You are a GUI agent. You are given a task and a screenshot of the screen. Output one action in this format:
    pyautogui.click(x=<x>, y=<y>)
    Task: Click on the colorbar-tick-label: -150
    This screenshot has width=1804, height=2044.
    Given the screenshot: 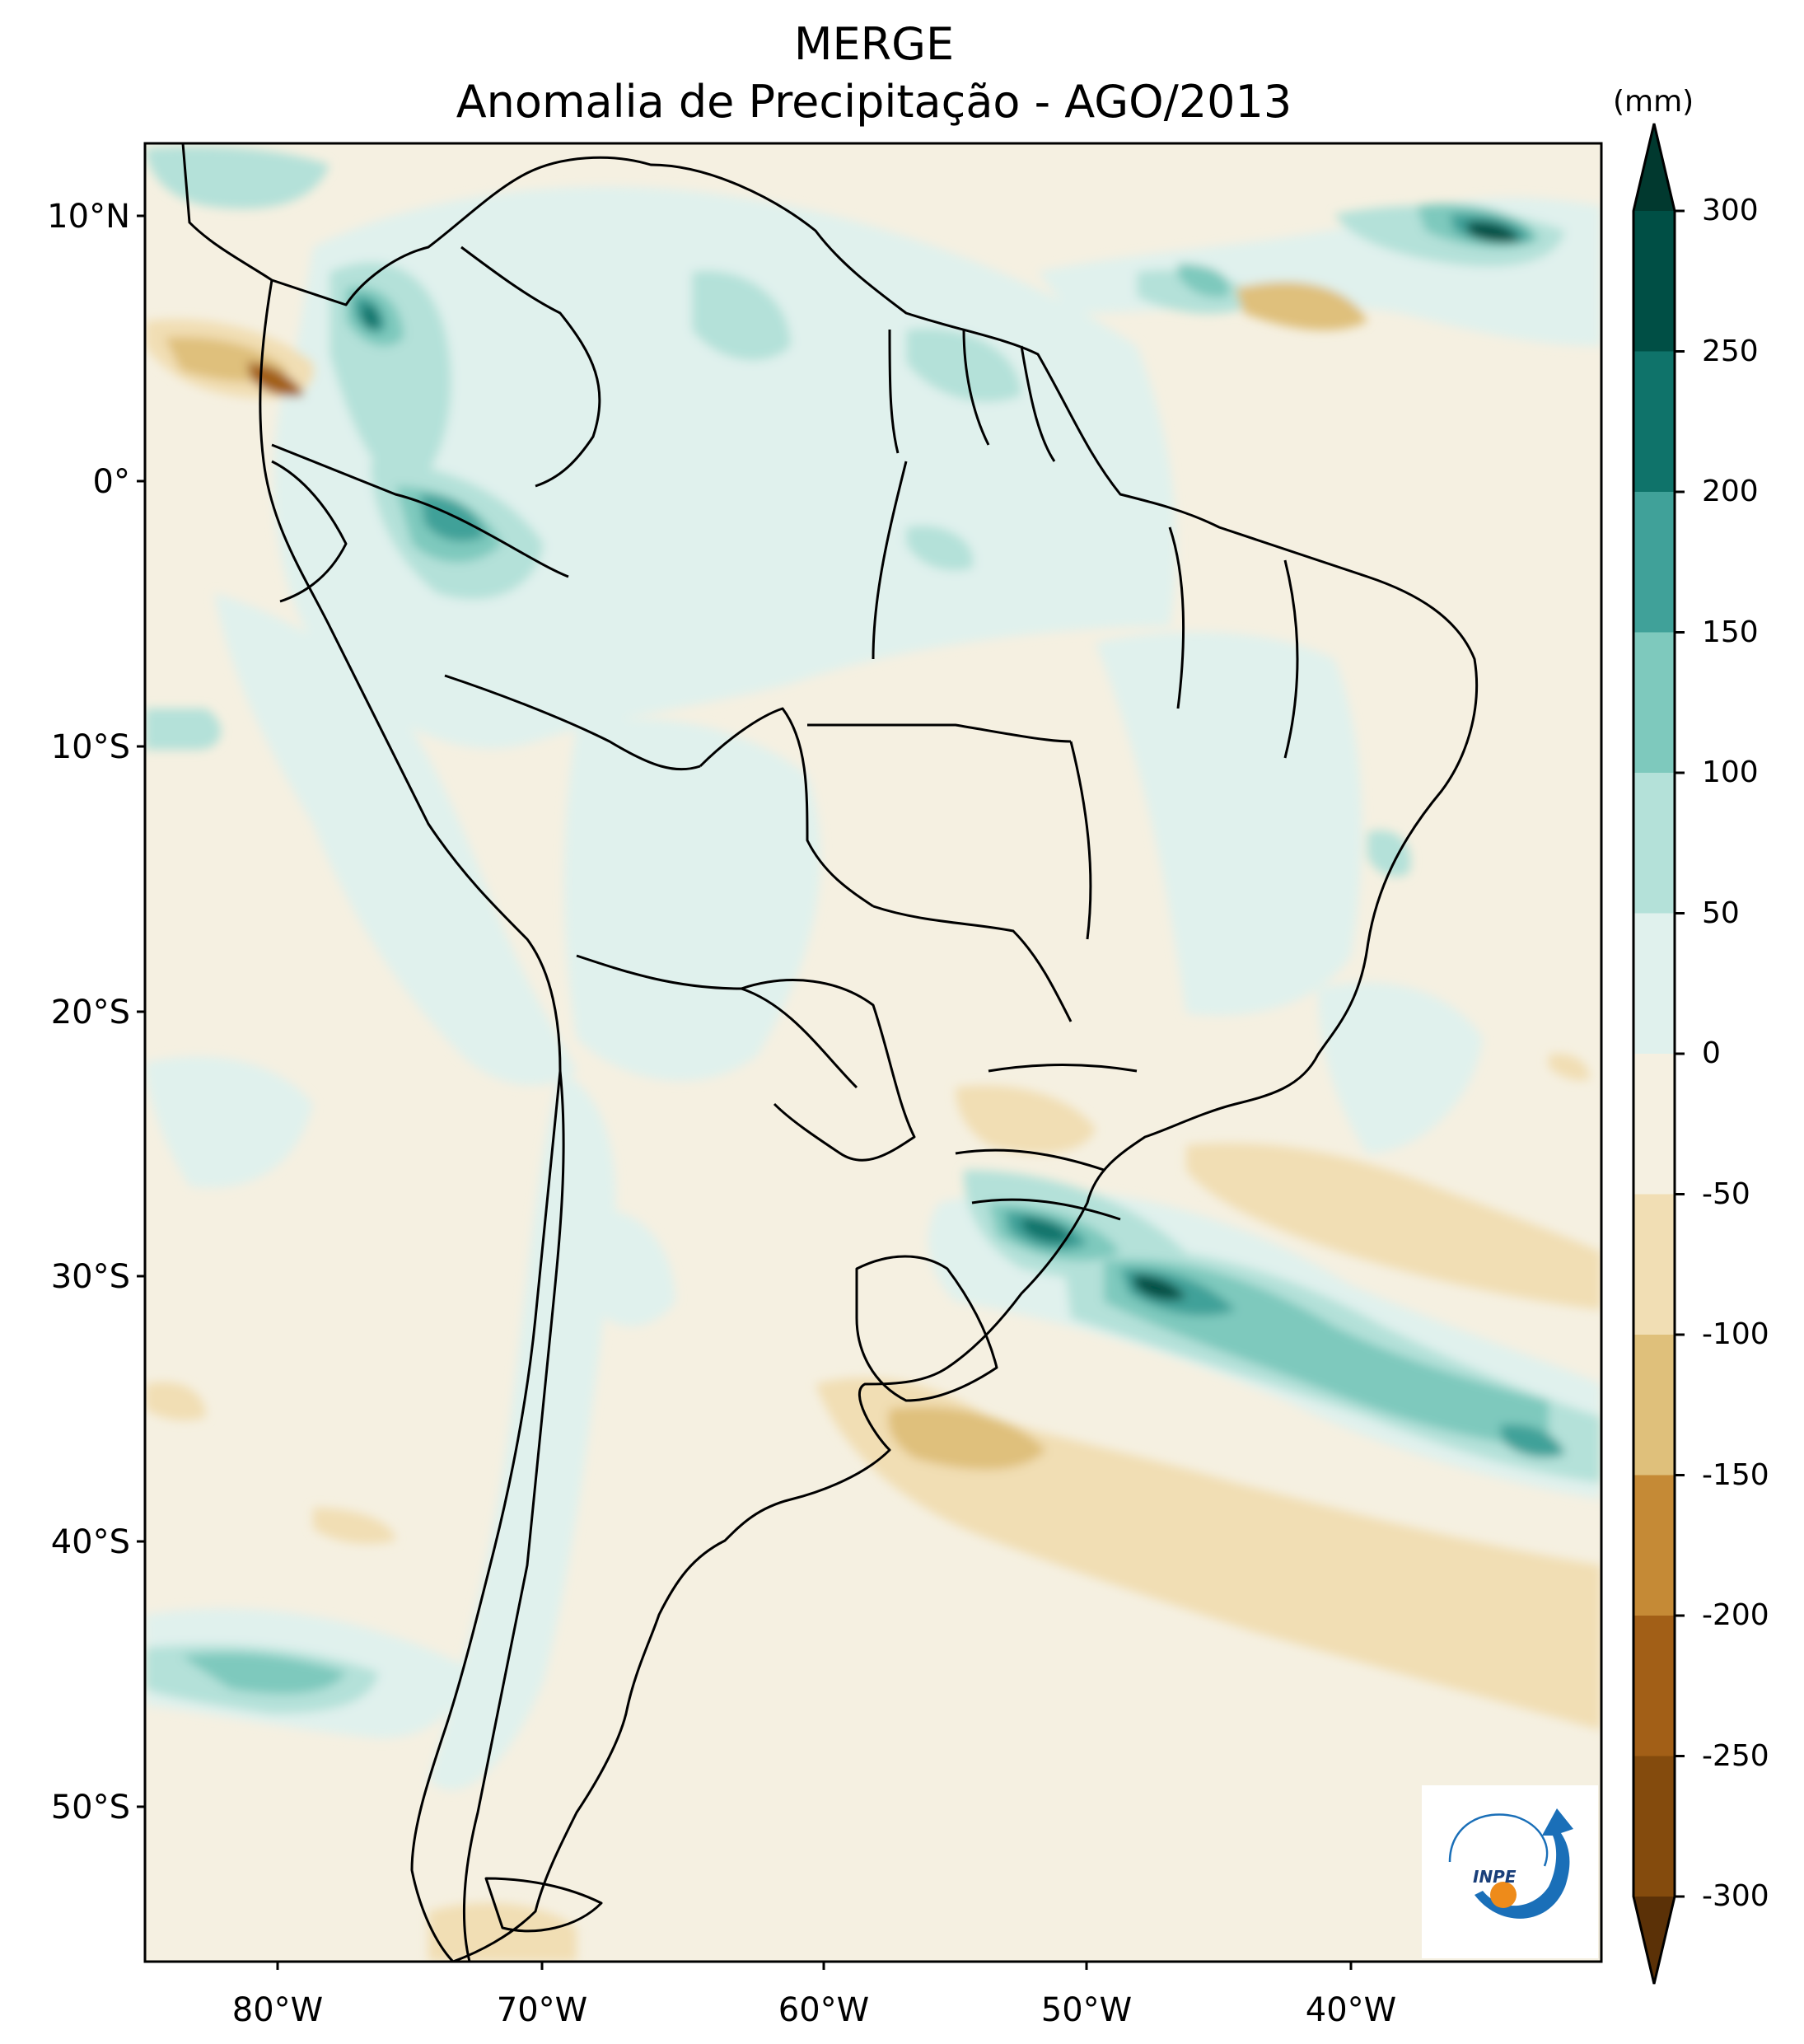 What is the action you would take?
    pyautogui.click(x=1735, y=1474)
    